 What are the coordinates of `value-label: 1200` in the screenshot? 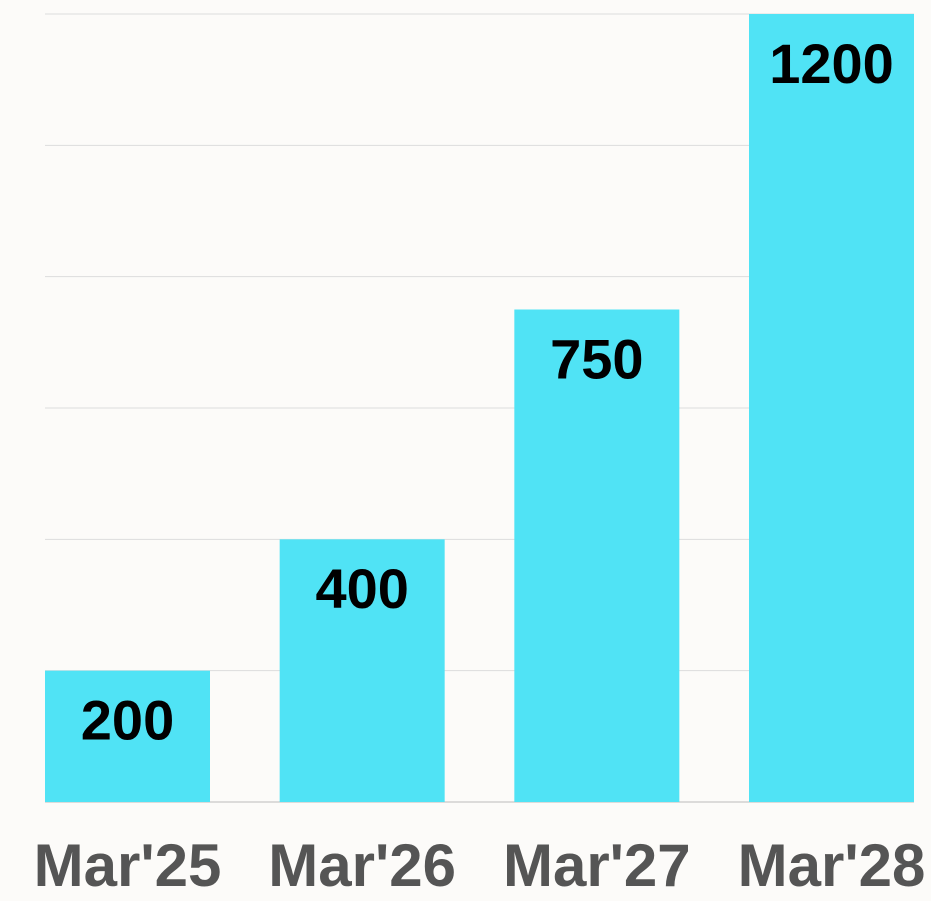 It's located at (831, 63).